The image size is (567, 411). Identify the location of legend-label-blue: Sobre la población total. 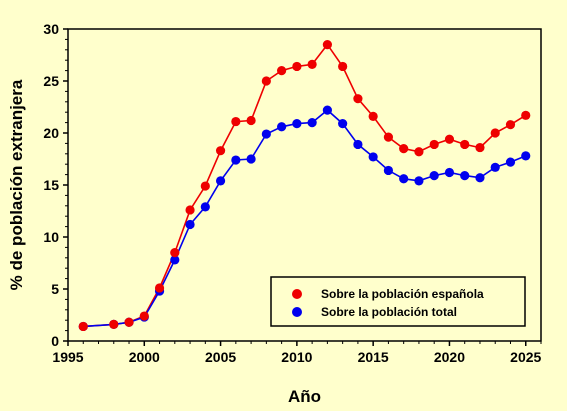
(389, 312).